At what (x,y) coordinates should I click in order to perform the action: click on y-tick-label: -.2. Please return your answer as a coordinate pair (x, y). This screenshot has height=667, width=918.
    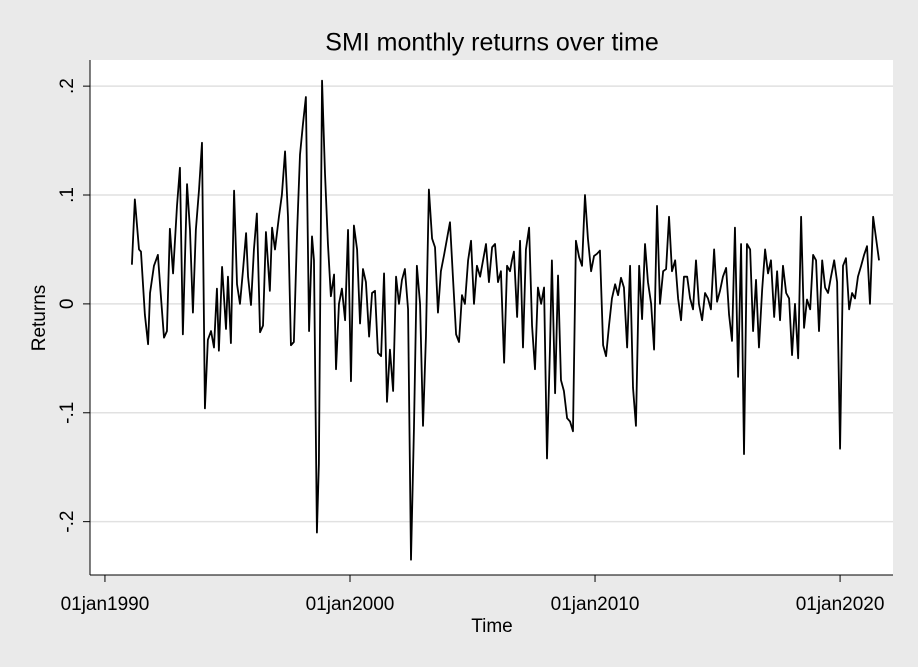
    Looking at the image, I should click on (67, 522).